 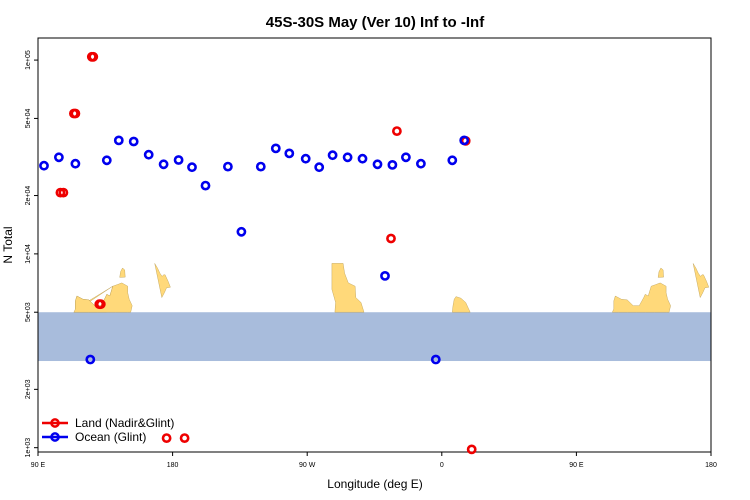 I want to click on land-south-america, so click(x=348, y=288).